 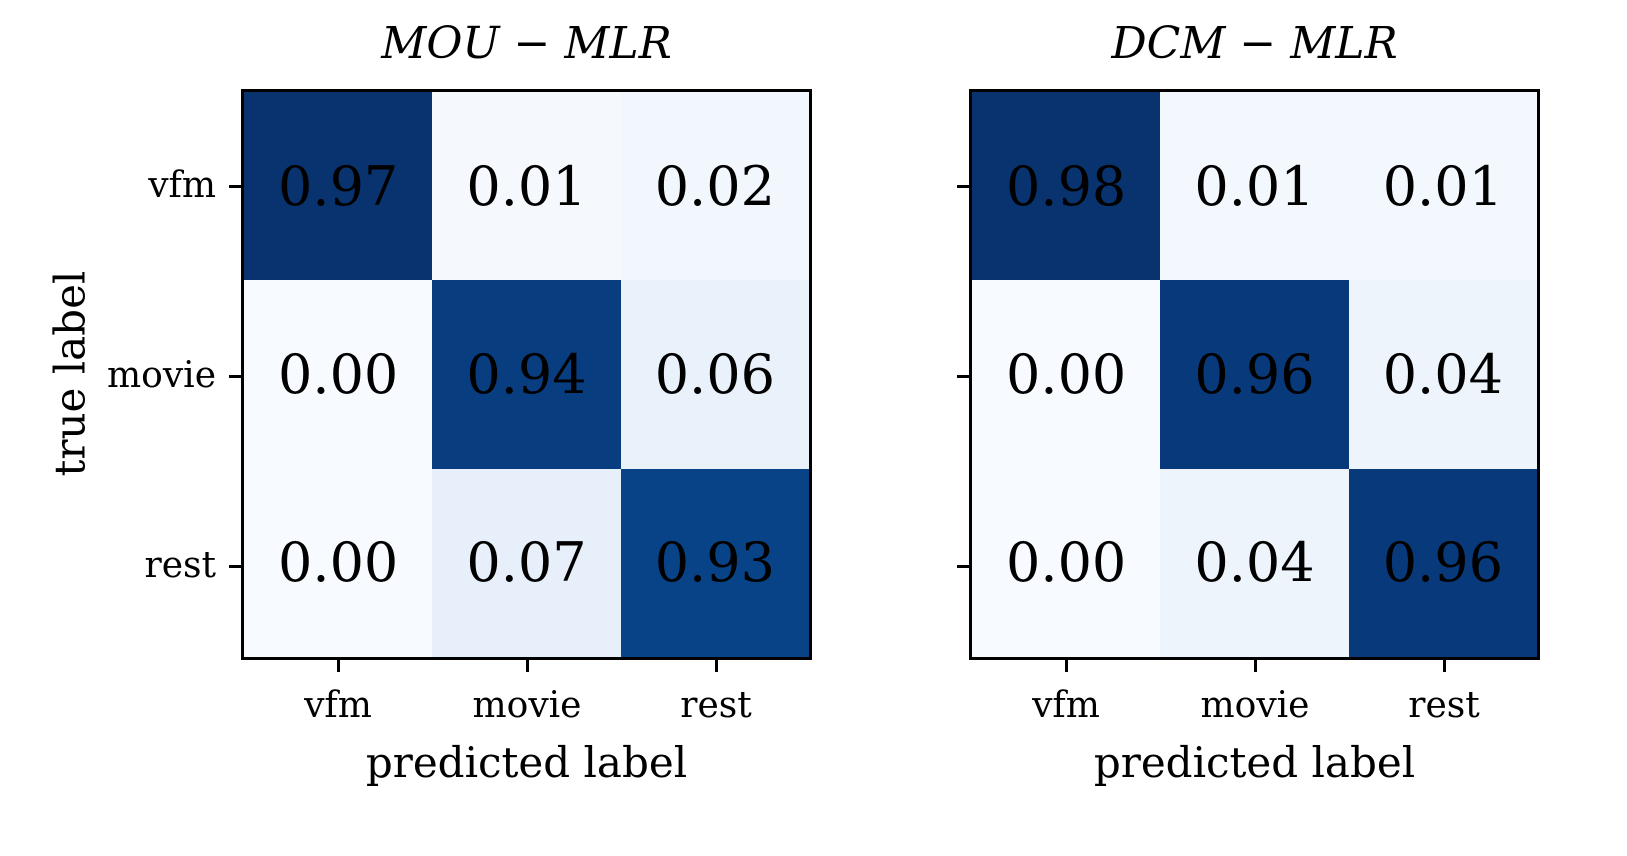 I want to click on heatmap-cell: 0.97, so click(x=338, y=186).